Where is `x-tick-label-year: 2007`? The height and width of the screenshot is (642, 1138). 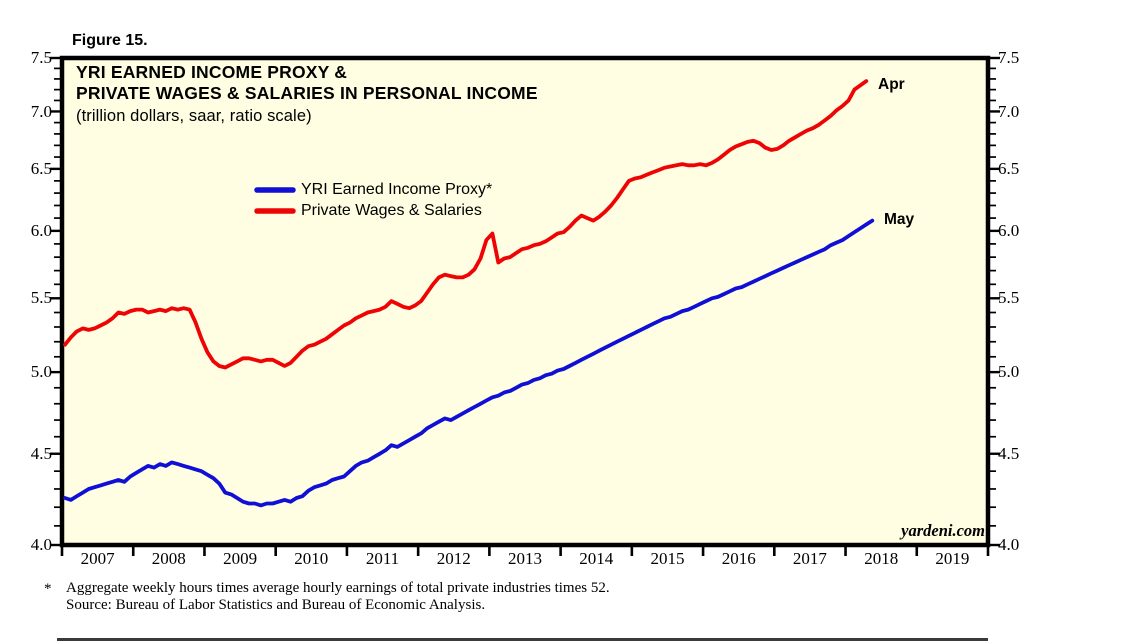 x-tick-label-year: 2007 is located at coordinates (97, 558).